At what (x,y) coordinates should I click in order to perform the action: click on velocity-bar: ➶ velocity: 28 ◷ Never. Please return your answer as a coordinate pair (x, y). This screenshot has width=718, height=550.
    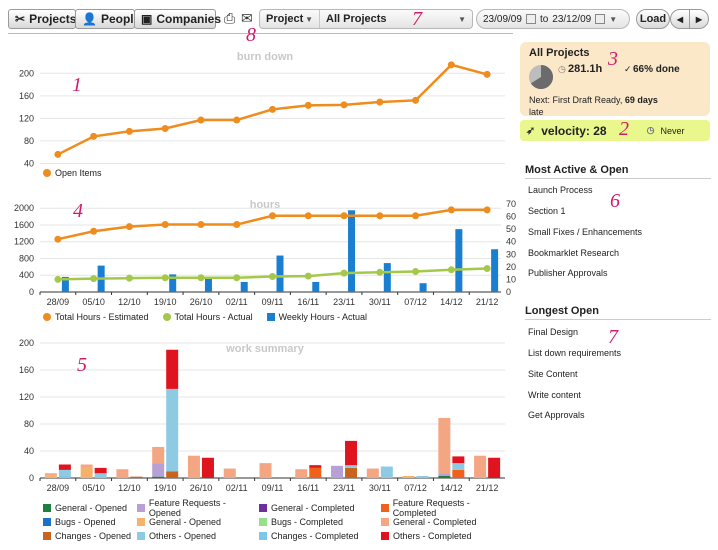
    Looking at the image, I should click on (615, 130).